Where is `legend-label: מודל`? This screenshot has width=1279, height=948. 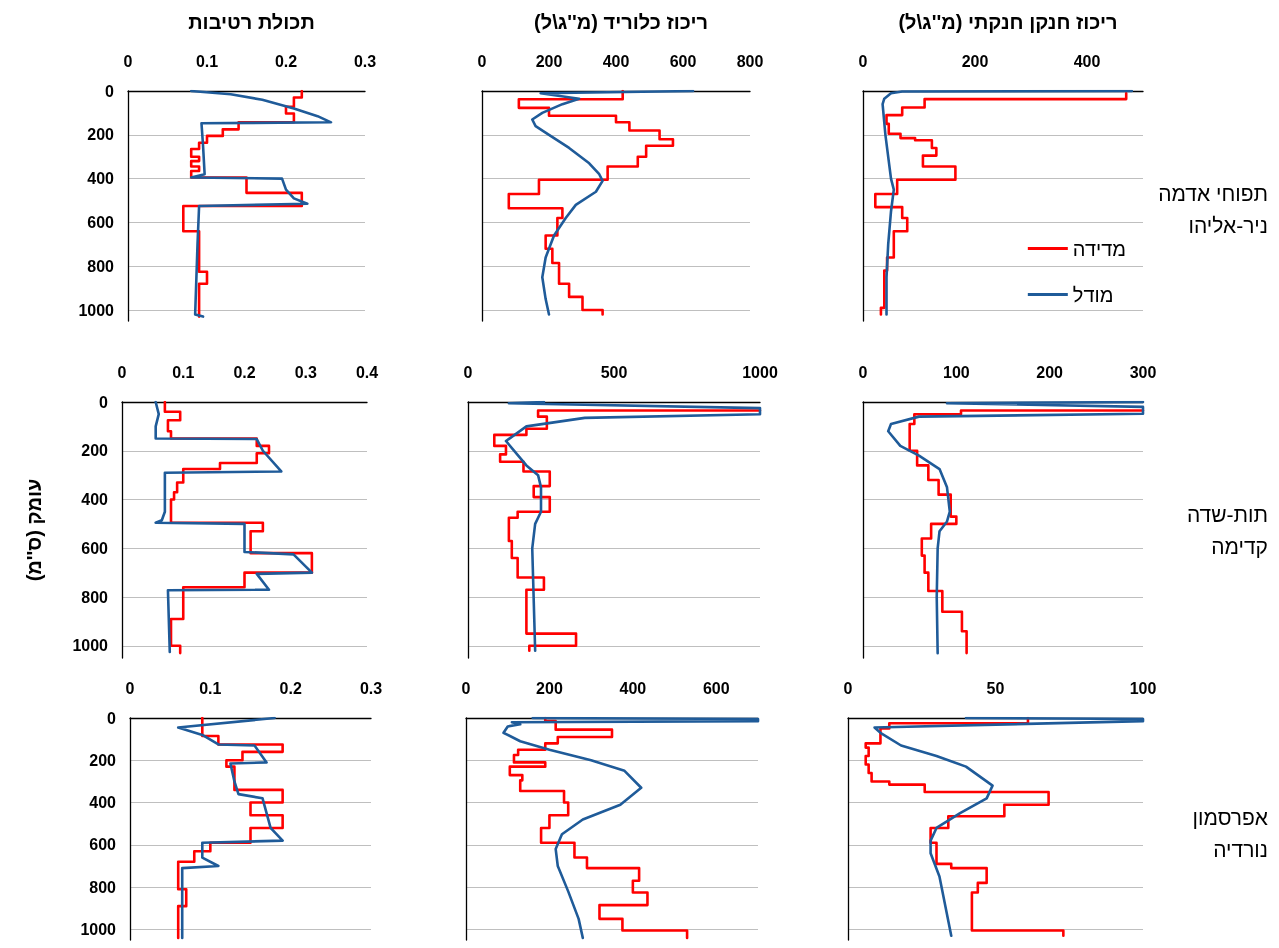
legend-label: מודל is located at coordinates (1093, 294).